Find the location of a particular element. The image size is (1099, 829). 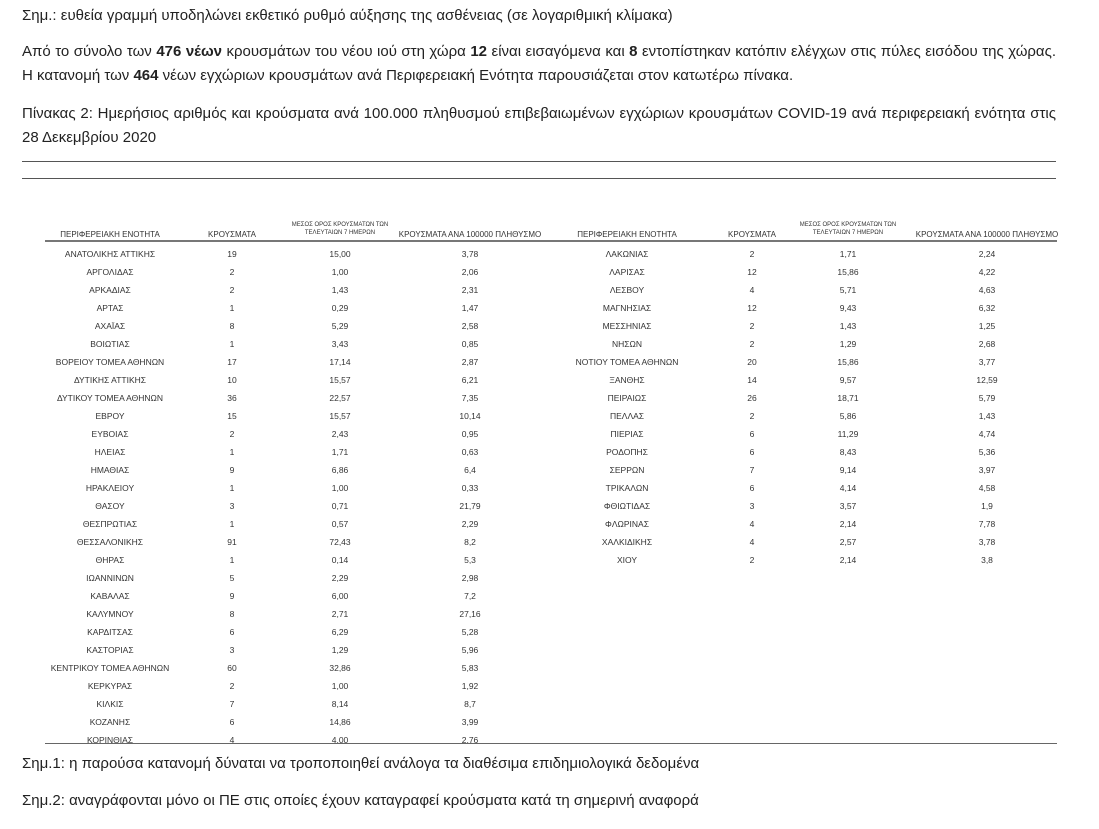

region-name: ΑΝΑΤΟΛΙΚΗΣ ΑΤΤΙΚΗΣ is located at coordinates (110, 254).